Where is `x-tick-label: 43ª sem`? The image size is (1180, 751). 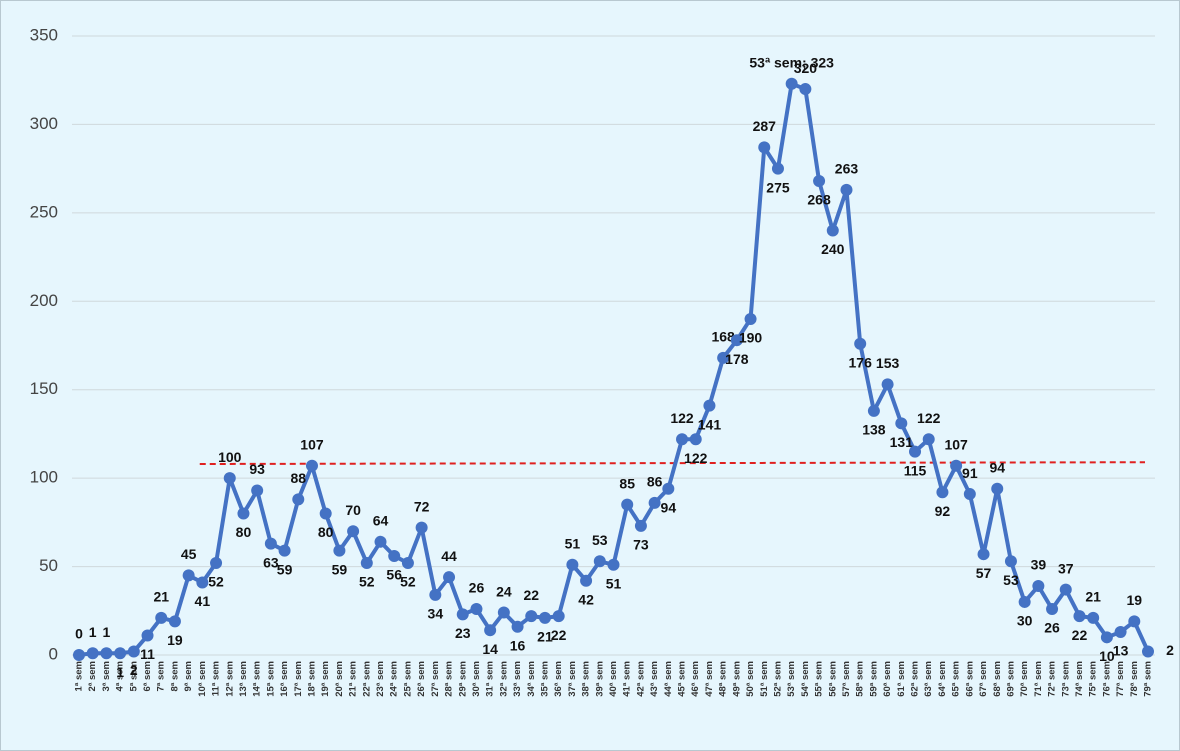
x-tick-label: 43ª sem is located at coordinates (654, 679).